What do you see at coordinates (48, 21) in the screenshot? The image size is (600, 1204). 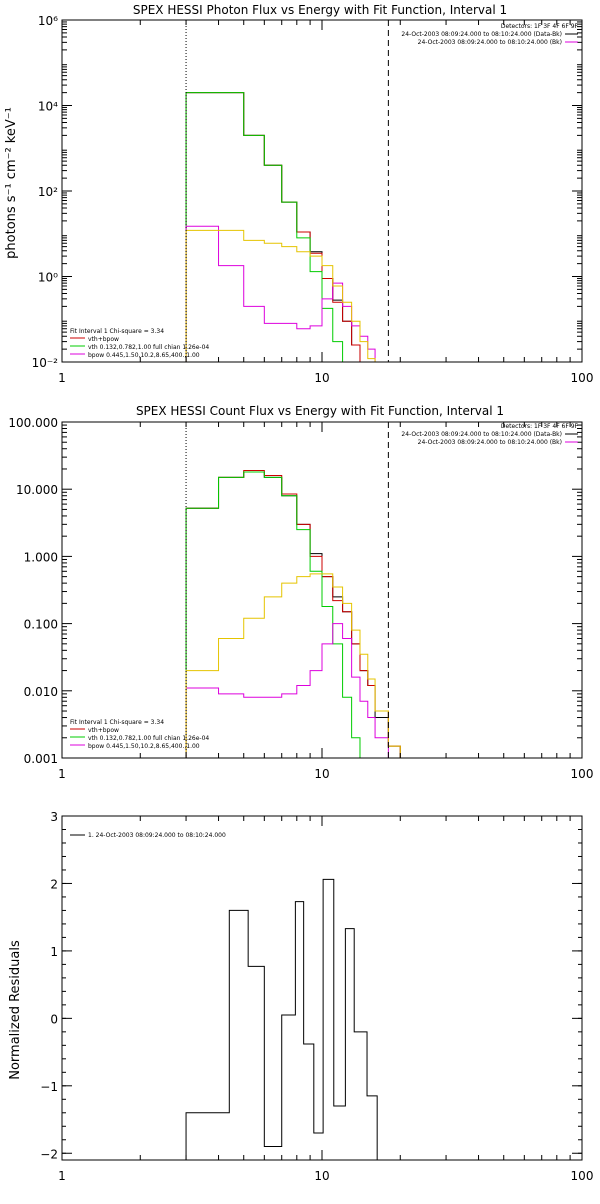 I see `y-tick-label: 10⁶` at bounding box center [48, 21].